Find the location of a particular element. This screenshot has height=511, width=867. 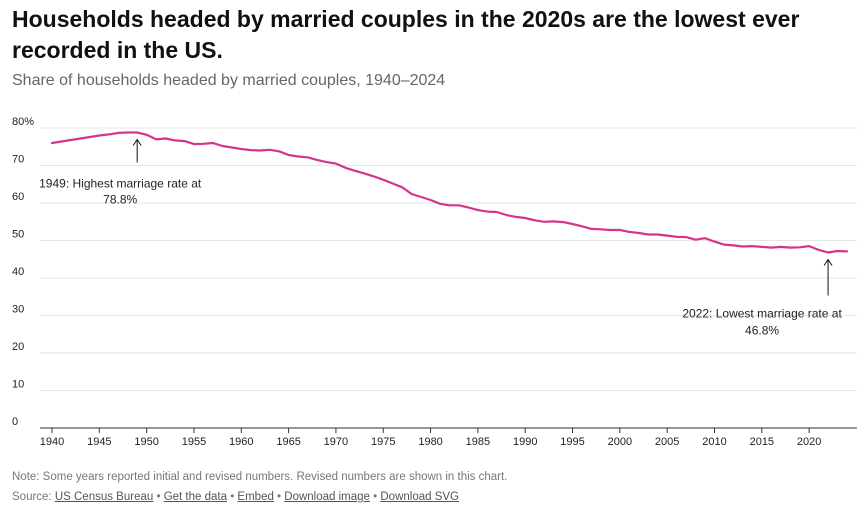

get-data-link: Get the data is located at coordinates (195, 497).